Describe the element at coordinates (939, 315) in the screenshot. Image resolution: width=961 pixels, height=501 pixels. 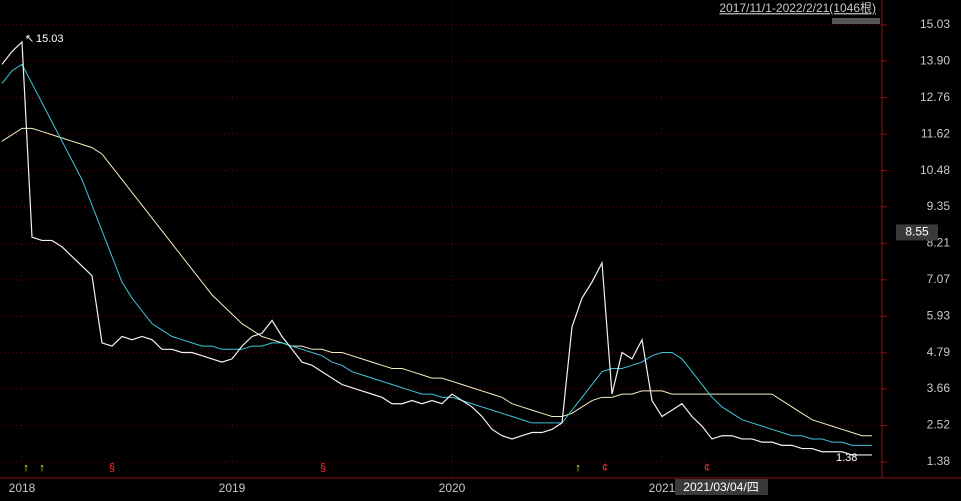
I see `y-tick-label: 5.93` at that location.